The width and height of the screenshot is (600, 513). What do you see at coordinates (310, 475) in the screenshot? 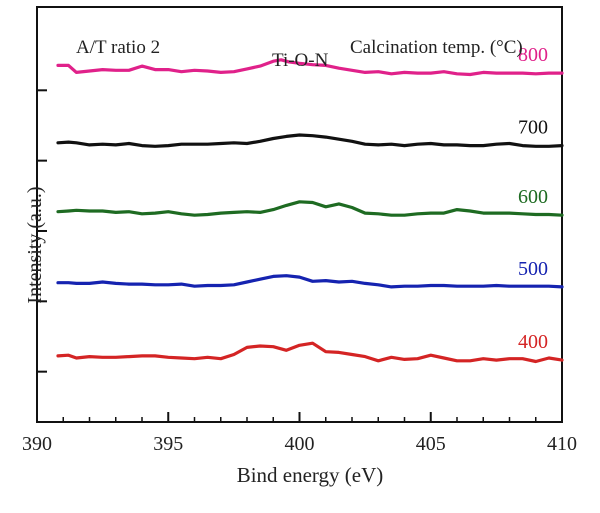
I see `x-axis-label: Bind energy (eV)` at bounding box center [310, 475].